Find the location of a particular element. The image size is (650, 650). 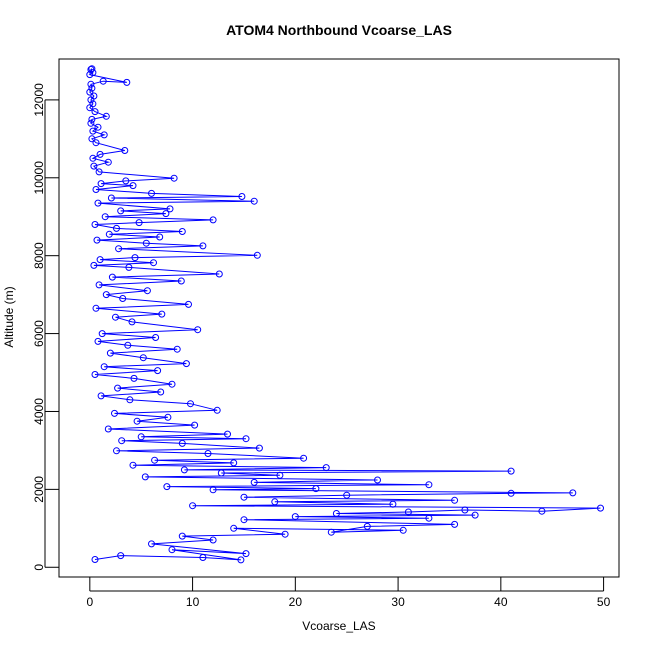

x-tick-label: 50 is located at coordinates (604, 602).